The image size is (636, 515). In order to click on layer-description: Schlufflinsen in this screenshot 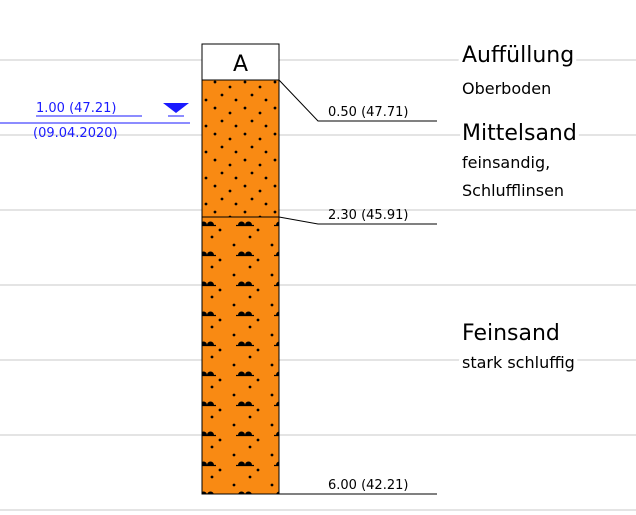, I will do `click(513, 190)`.